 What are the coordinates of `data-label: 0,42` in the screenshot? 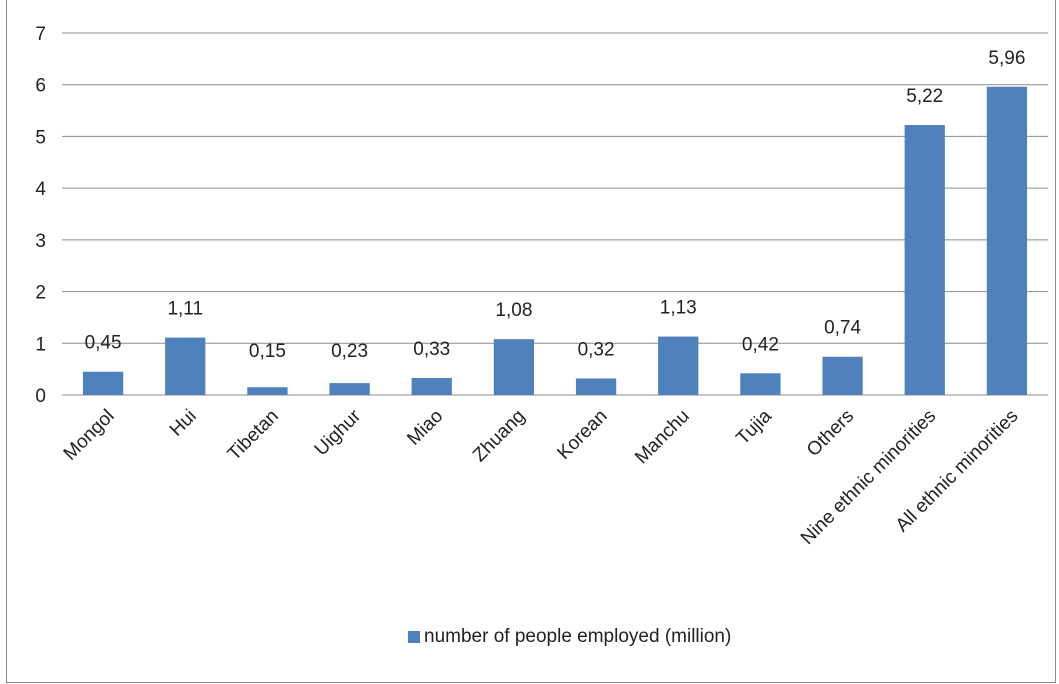 It's located at (760, 344).